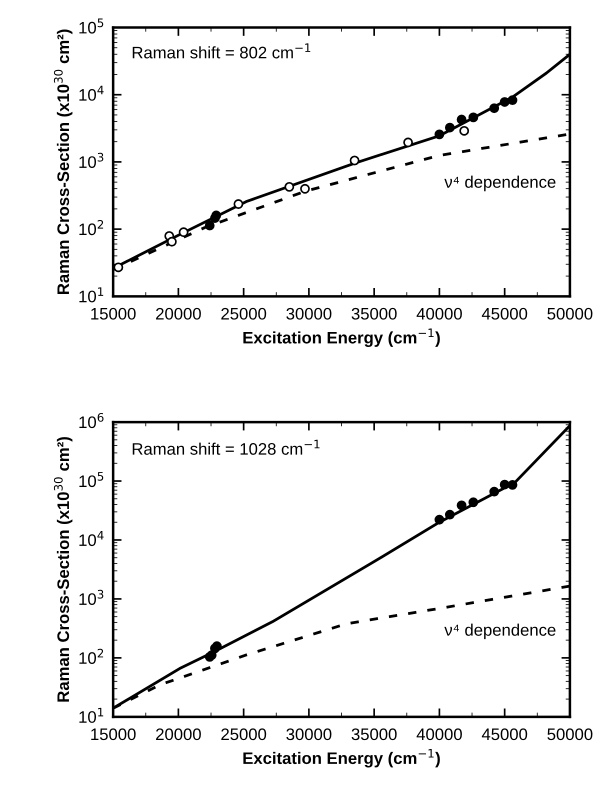 The image size is (605, 786). Describe the element at coordinates (221, 50) in the screenshot. I see `annotation: Raman shift = 802 cm$^{−1}$` at that location.